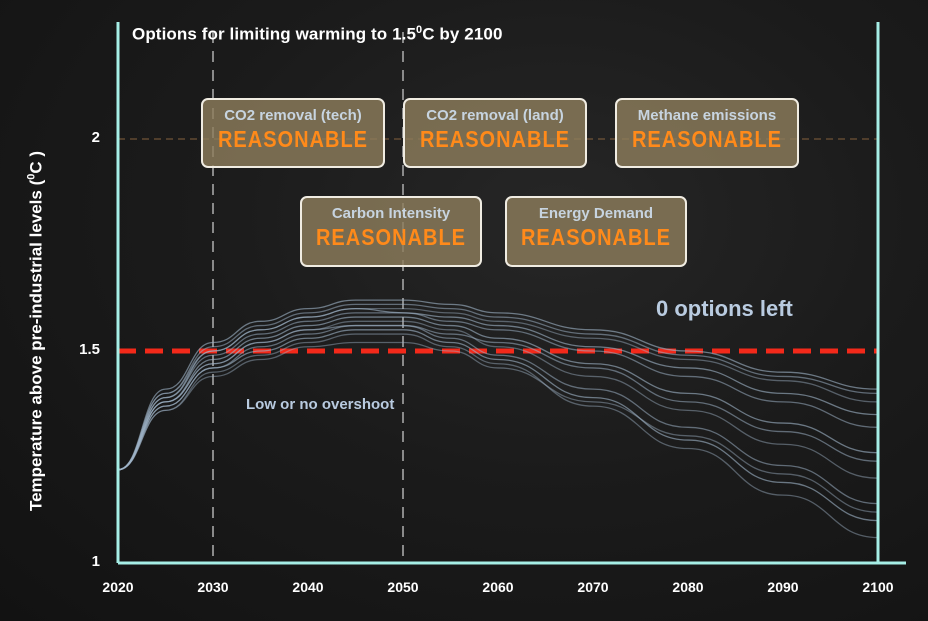 This screenshot has height=621, width=928. Describe the element at coordinates (308, 587) in the screenshot. I see `x-tick-label-2040: 2040` at that location.